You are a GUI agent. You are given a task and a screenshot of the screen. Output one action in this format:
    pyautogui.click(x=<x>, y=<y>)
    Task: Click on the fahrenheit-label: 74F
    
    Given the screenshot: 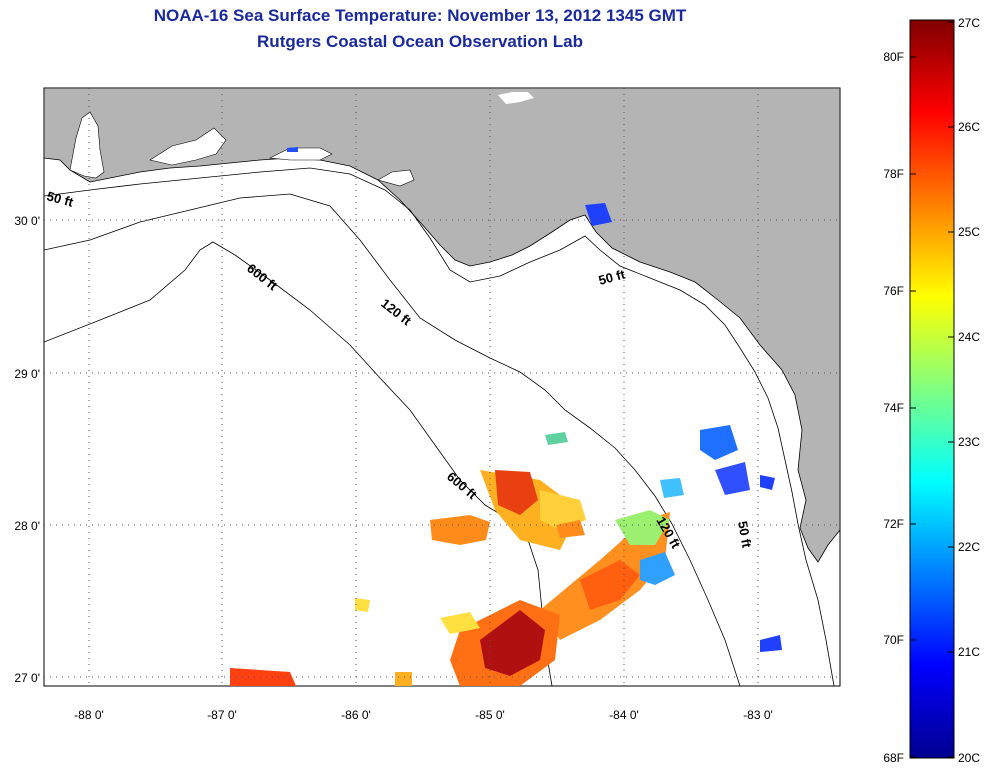 What is the action you would take?
    pyautogui.click(x=893, y=408)
    